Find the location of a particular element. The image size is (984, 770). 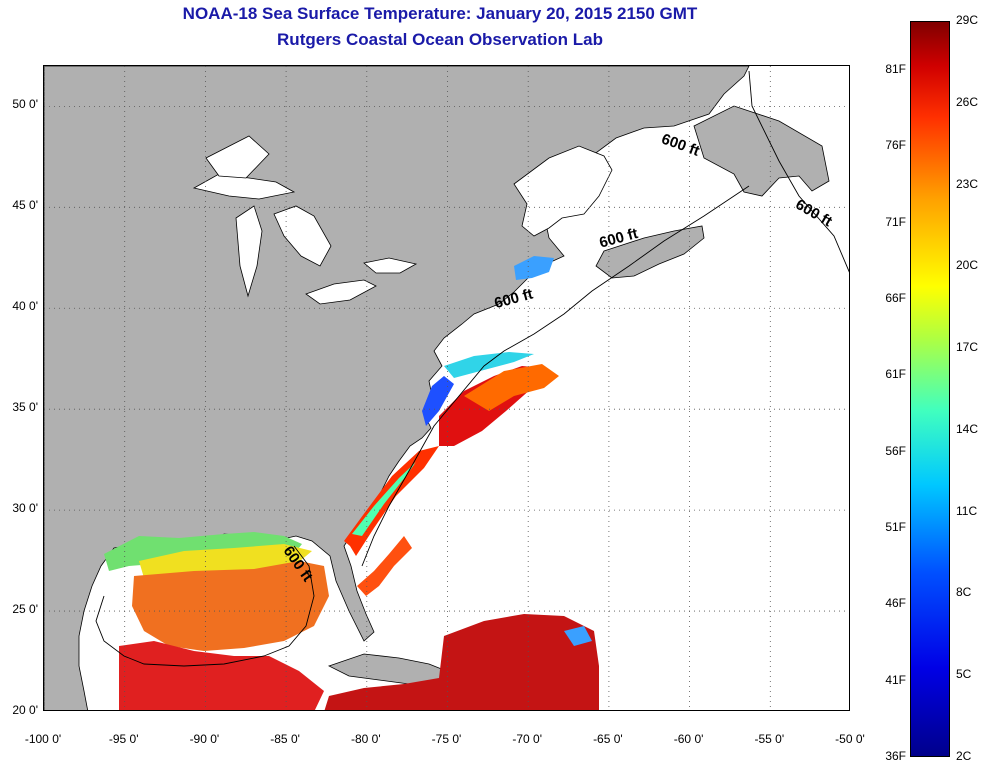

latitude-tick-label: 35 0' is located at coordinates (25, 407).